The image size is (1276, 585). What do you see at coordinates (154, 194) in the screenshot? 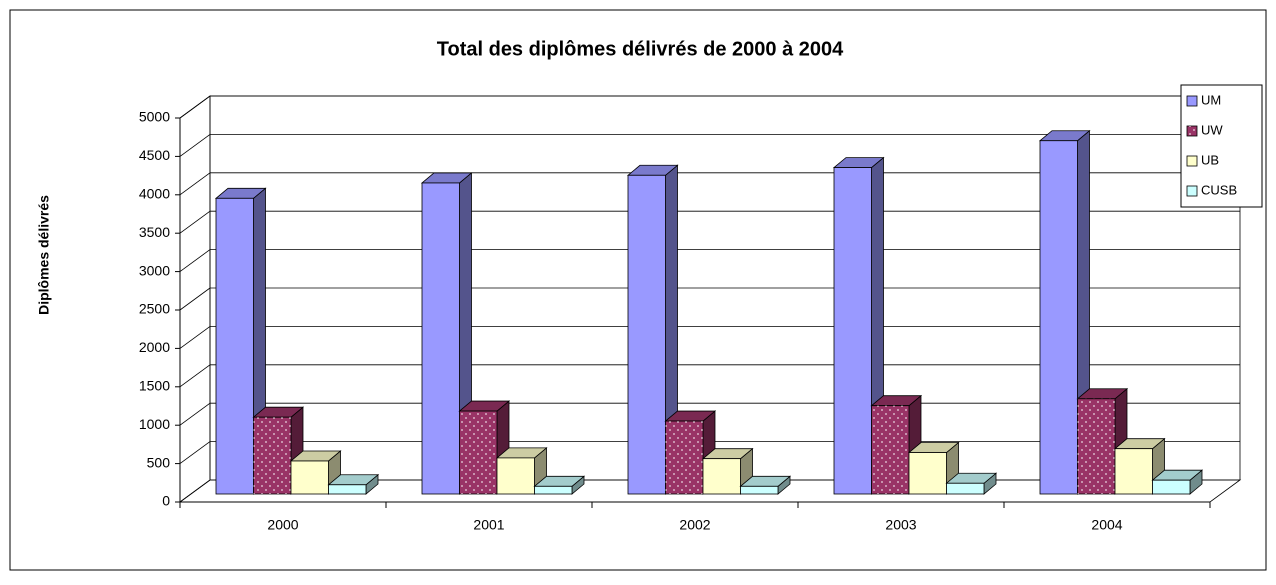
I see `y-tick-label: 4000` at bounding box center [154, 194].